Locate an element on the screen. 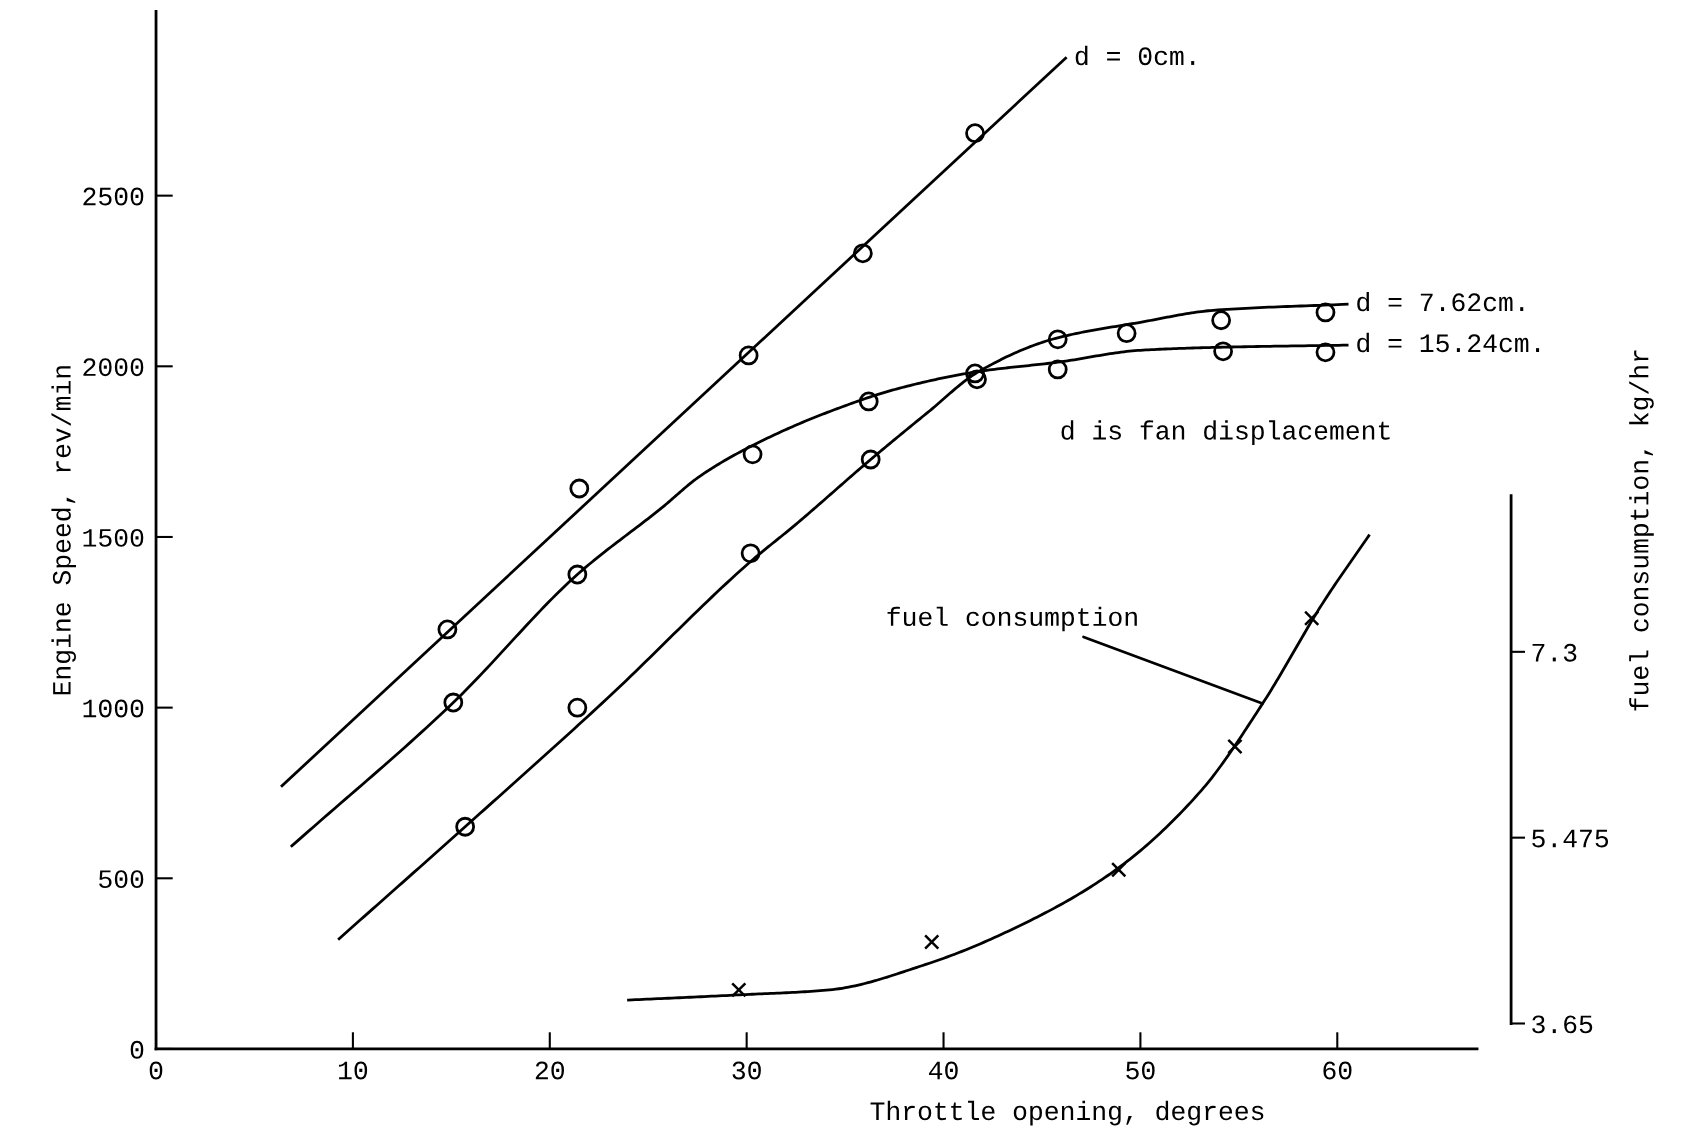 The height and width of the screenshot is (1134, 1685). x-tick-label: 60 is located at coordinates (1337, 1070).